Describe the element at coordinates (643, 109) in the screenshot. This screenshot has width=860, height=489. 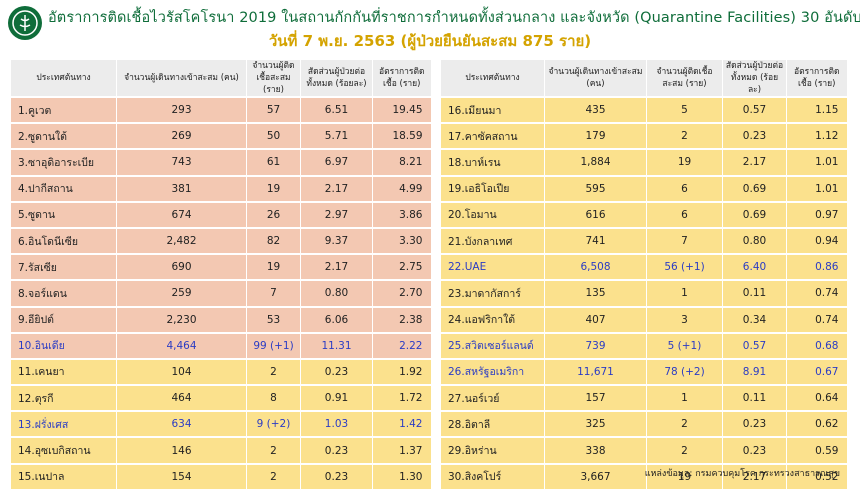
I see `table-row: 16.เมียนมา 435 5 0.57 1.15` at that location.